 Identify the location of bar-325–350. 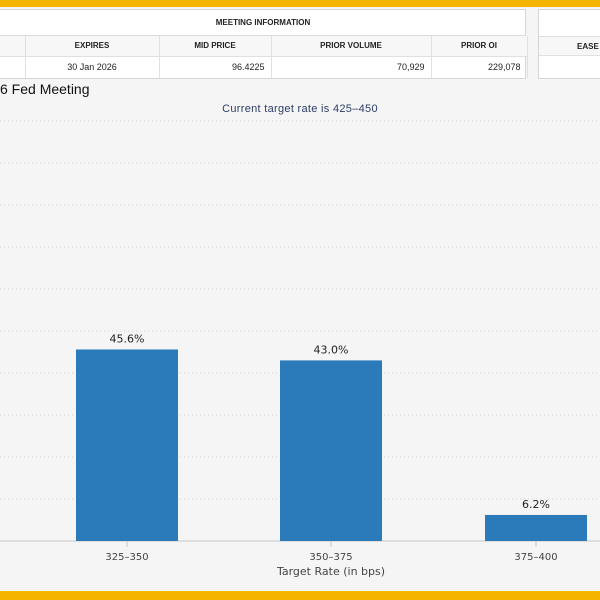
(127, 445).